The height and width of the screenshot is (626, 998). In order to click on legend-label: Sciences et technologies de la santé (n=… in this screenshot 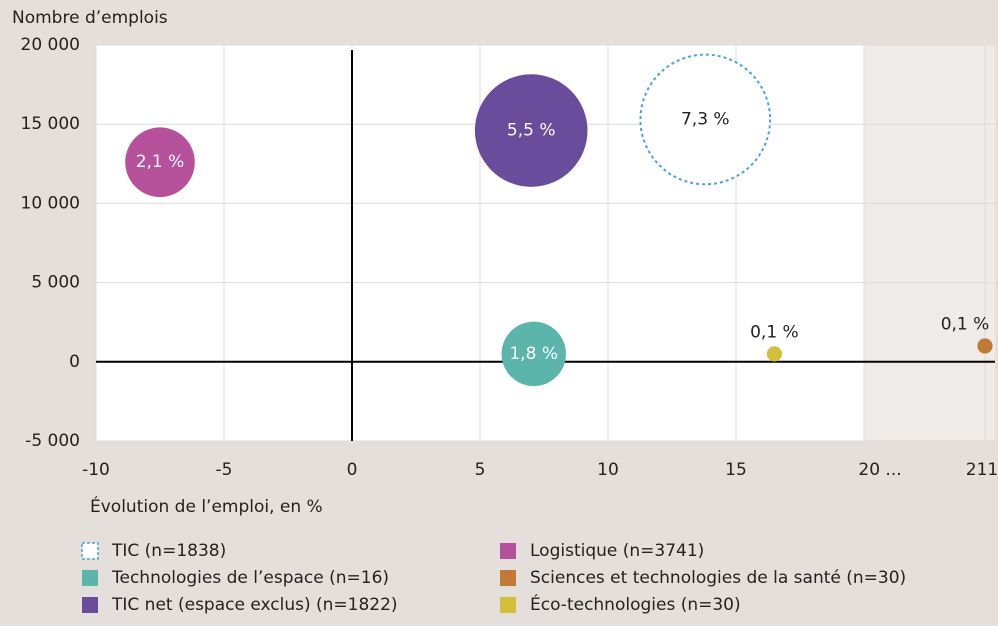, I will do `click(718, 578)`.